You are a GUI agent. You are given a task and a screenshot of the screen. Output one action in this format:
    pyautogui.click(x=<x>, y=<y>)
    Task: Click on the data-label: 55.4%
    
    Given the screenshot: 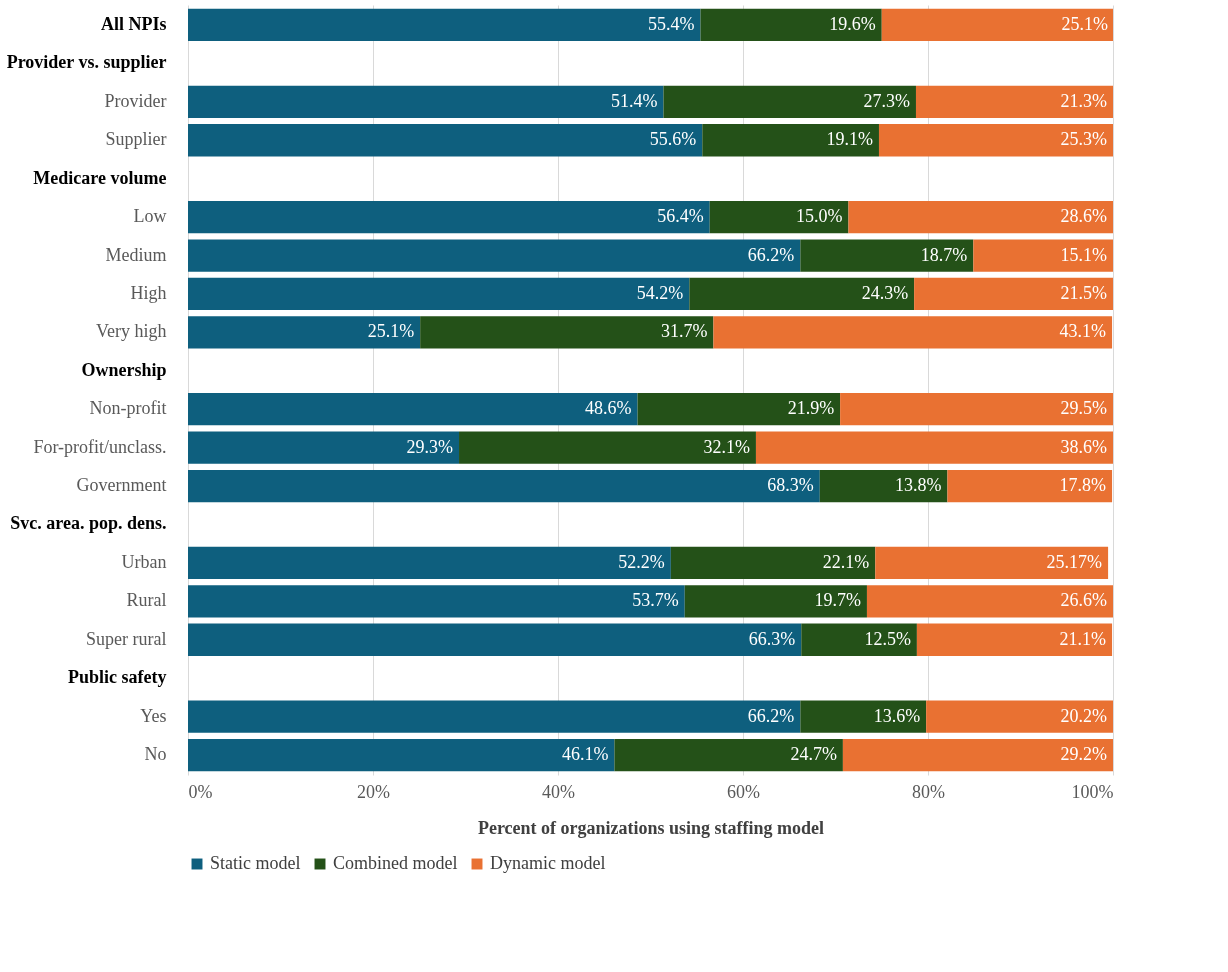 What is the action you would take?
    pyautogui.click(x=671, y=23)
    